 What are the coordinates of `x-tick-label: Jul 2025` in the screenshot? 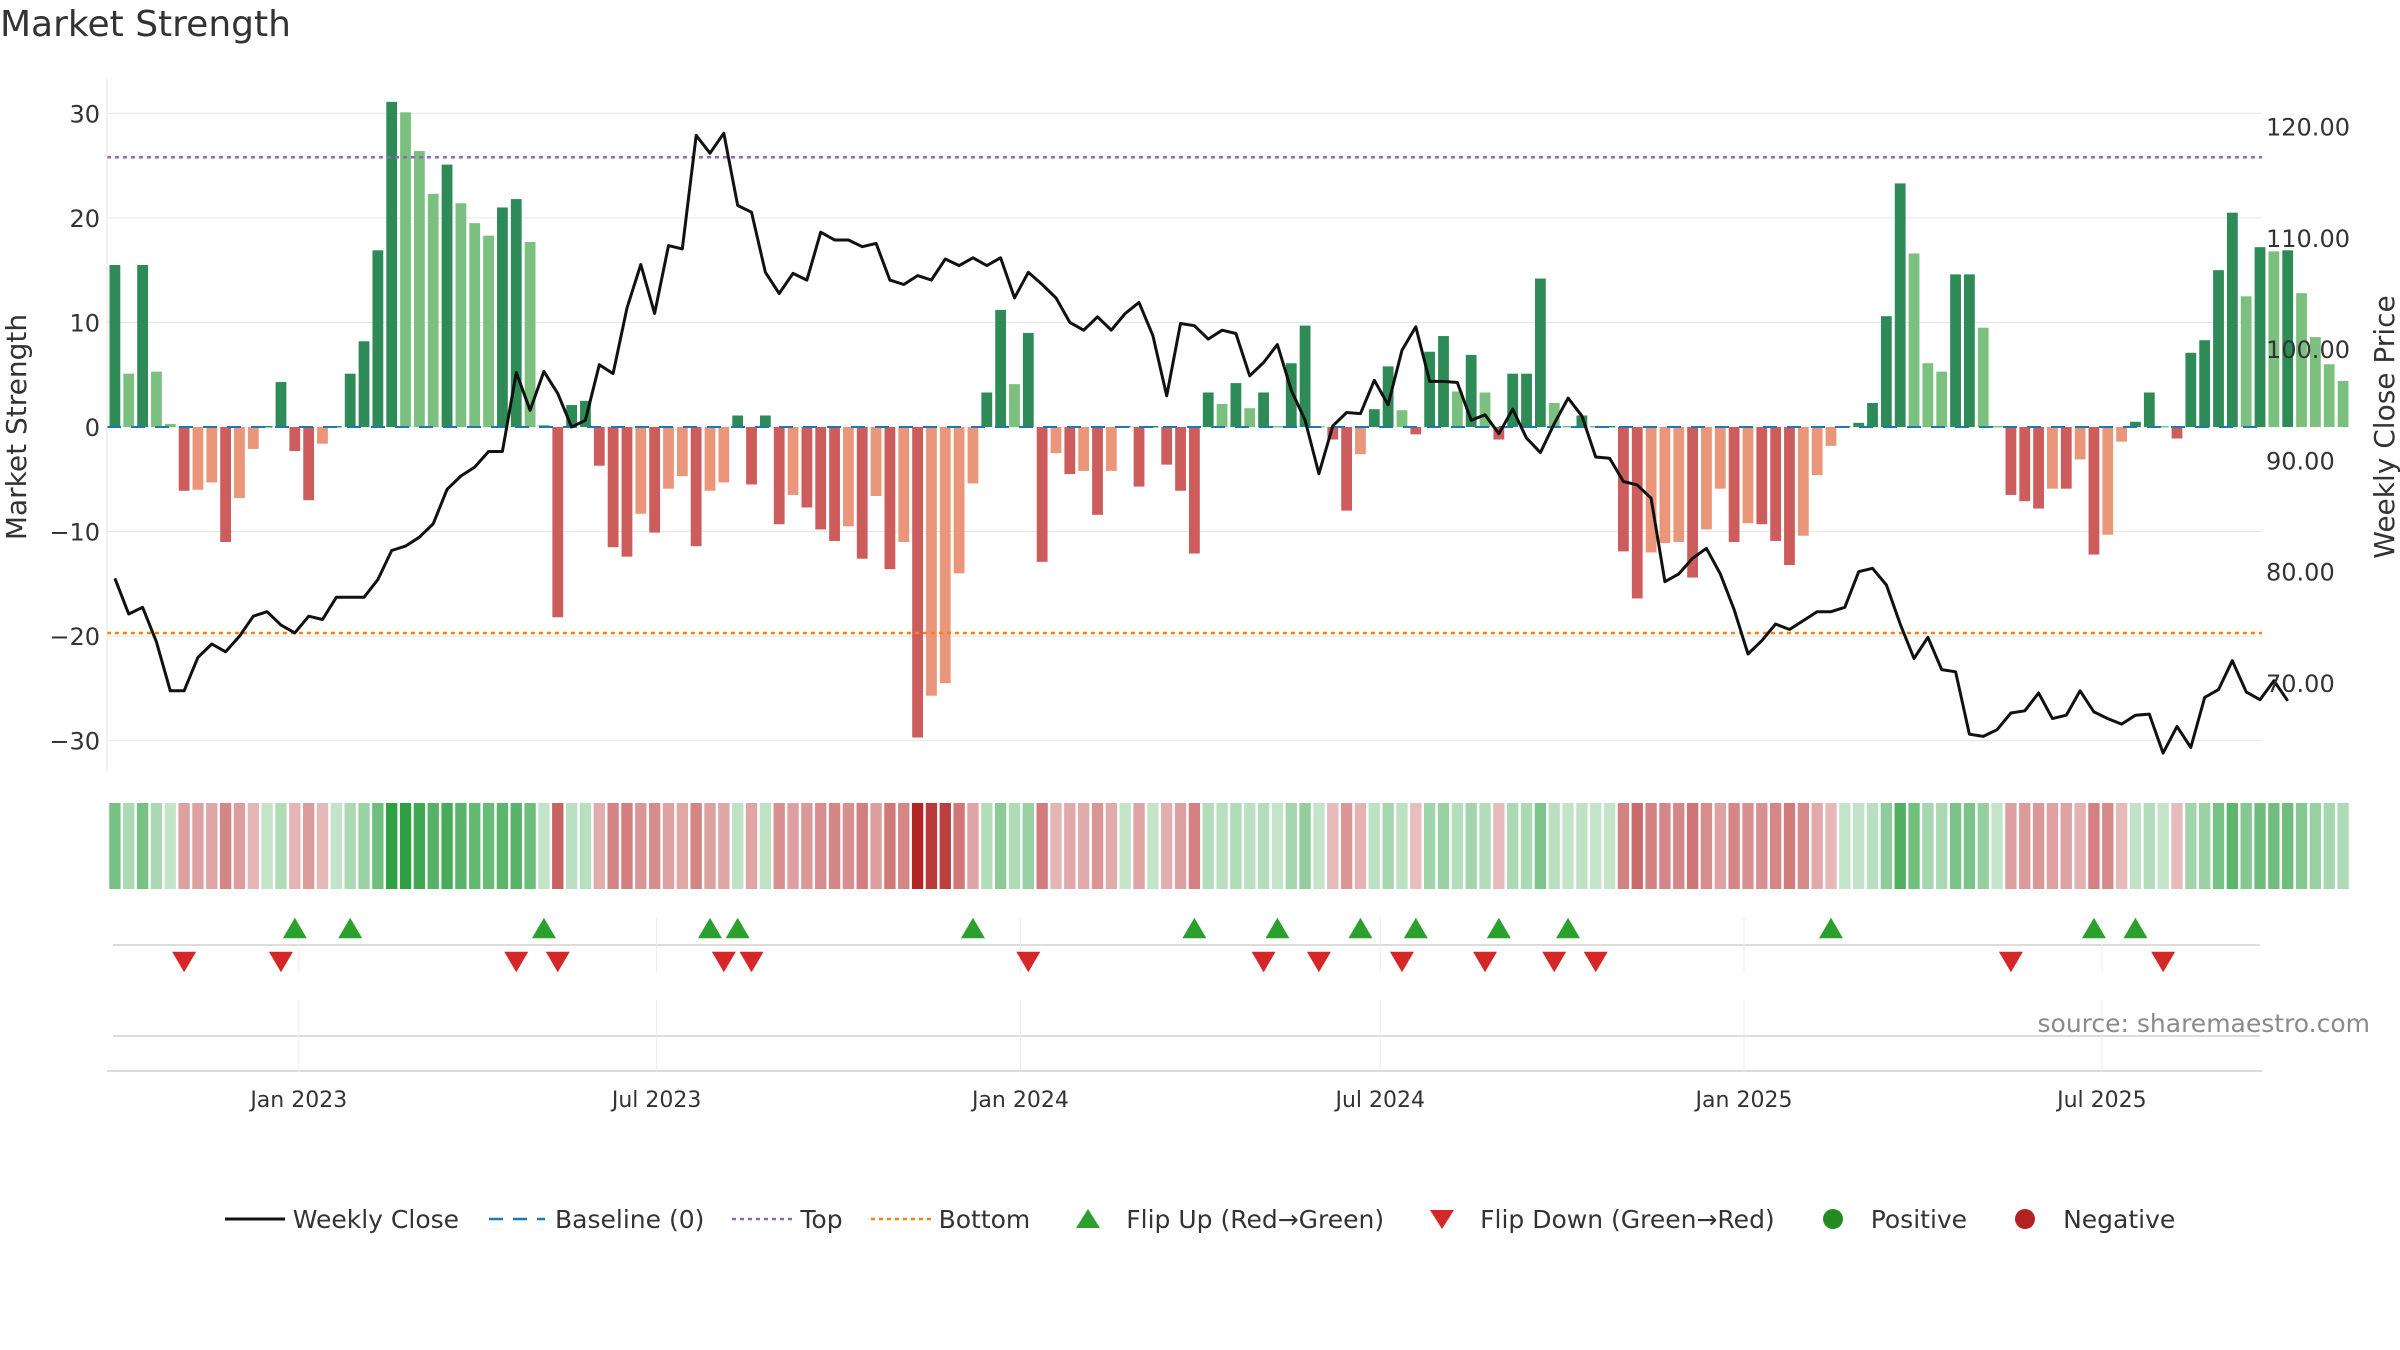 It's located at (2101, 1100).